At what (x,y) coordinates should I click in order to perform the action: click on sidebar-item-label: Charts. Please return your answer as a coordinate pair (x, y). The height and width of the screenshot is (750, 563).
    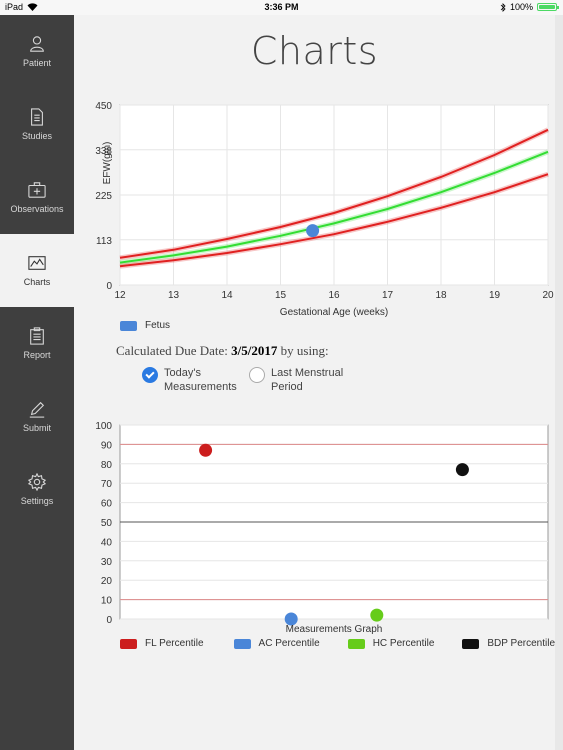
    Looking at the image, I should click on (37, 282).